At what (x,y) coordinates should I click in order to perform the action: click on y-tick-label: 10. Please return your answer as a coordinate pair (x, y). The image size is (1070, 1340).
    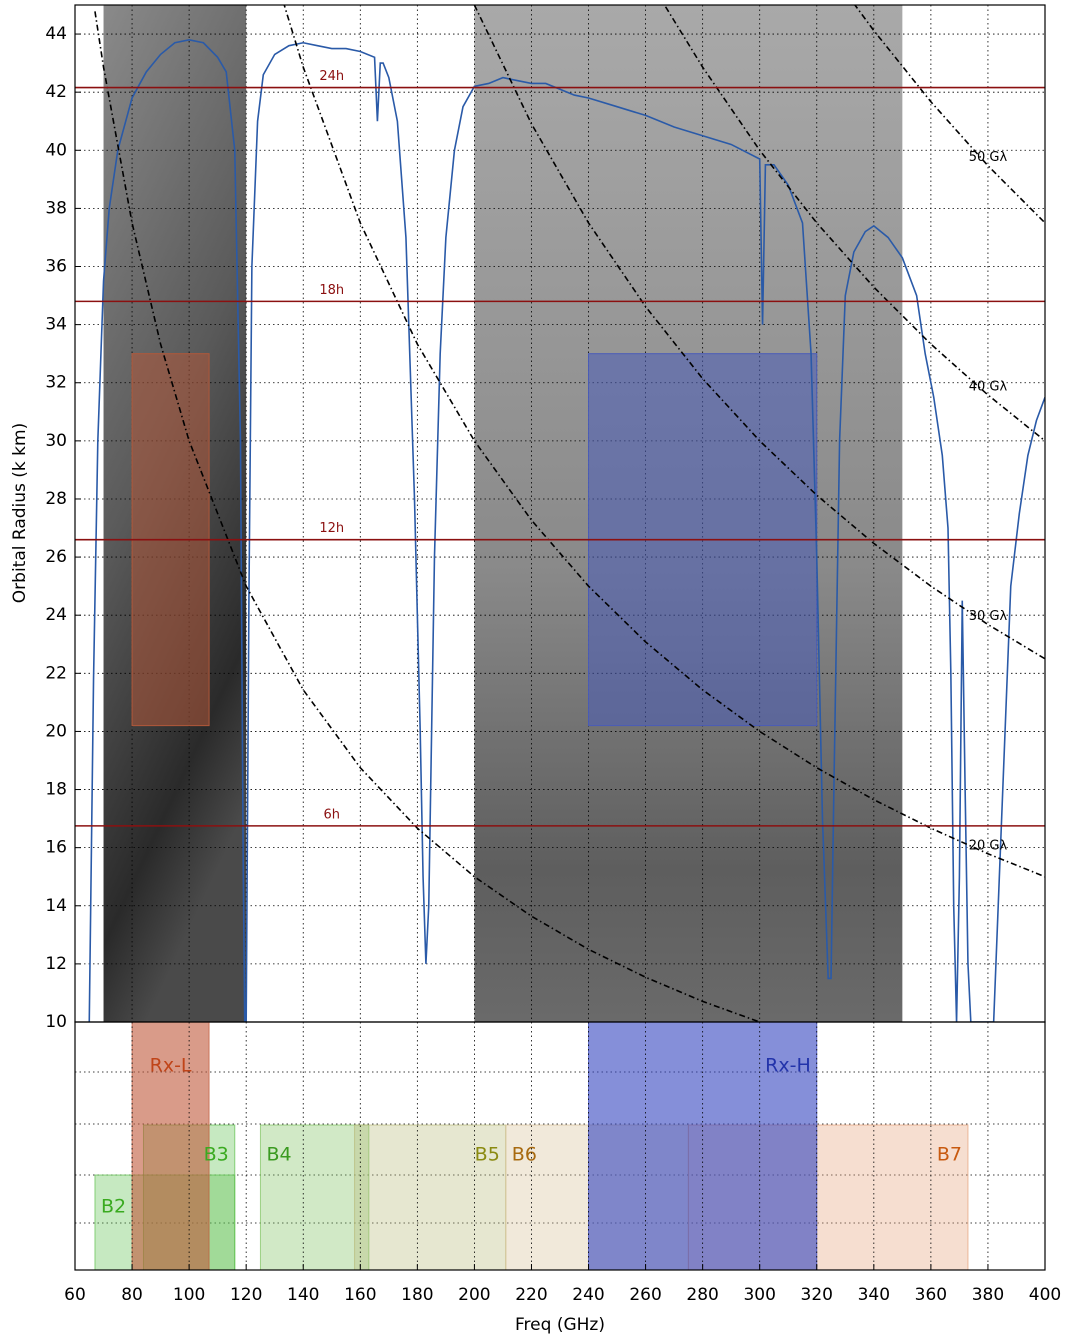
    Looking at the image, I should click on (56, 1022).